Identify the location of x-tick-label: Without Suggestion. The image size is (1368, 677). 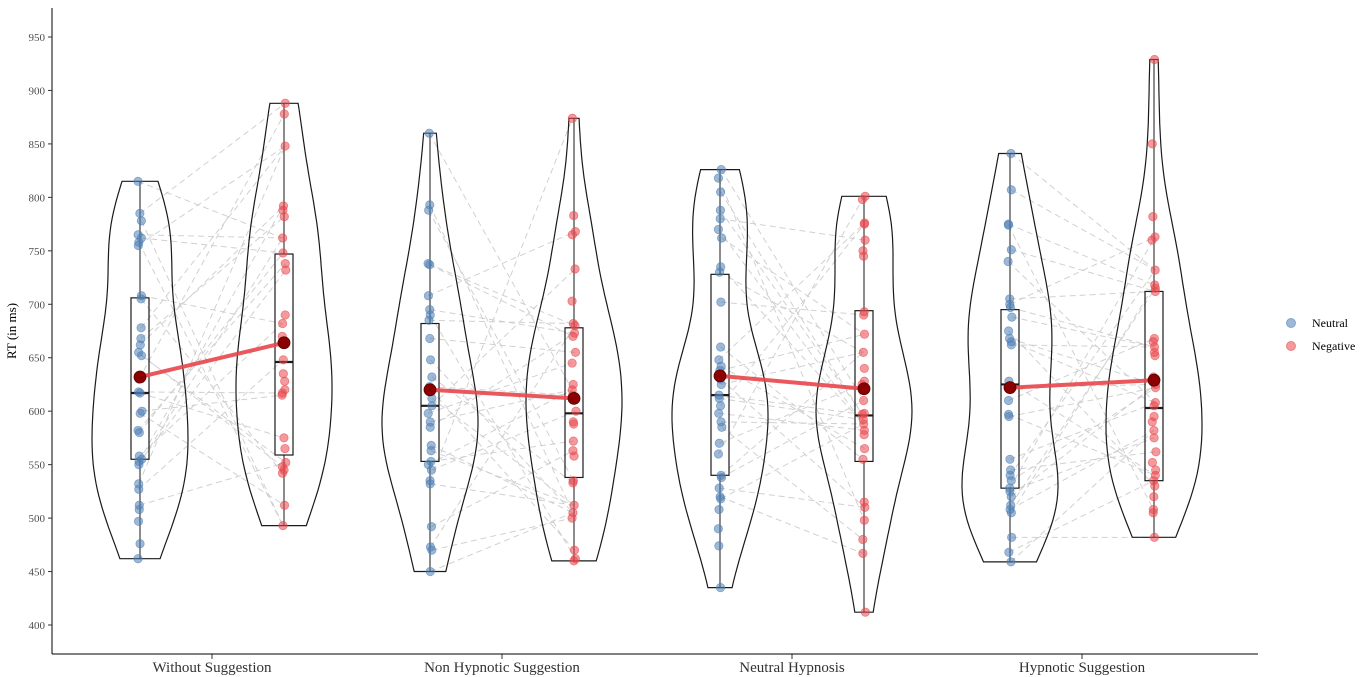
(212, 668).